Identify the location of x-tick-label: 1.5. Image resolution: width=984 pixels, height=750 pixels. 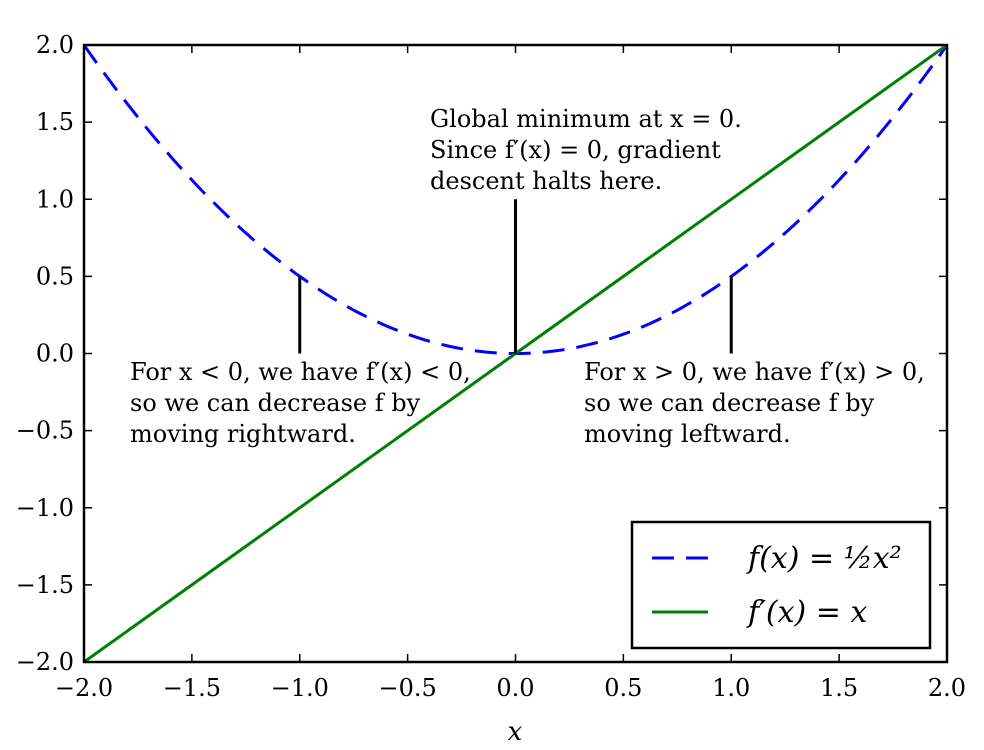
(839, 688).